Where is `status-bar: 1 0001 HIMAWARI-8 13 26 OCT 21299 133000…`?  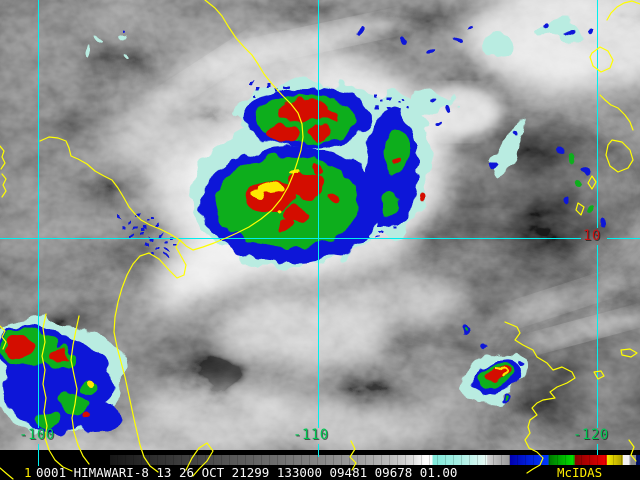
status-bar: 1 0001 HIMAWARI-8 13 26 OCT 21299 133000… is located at coordinates (320, 465).